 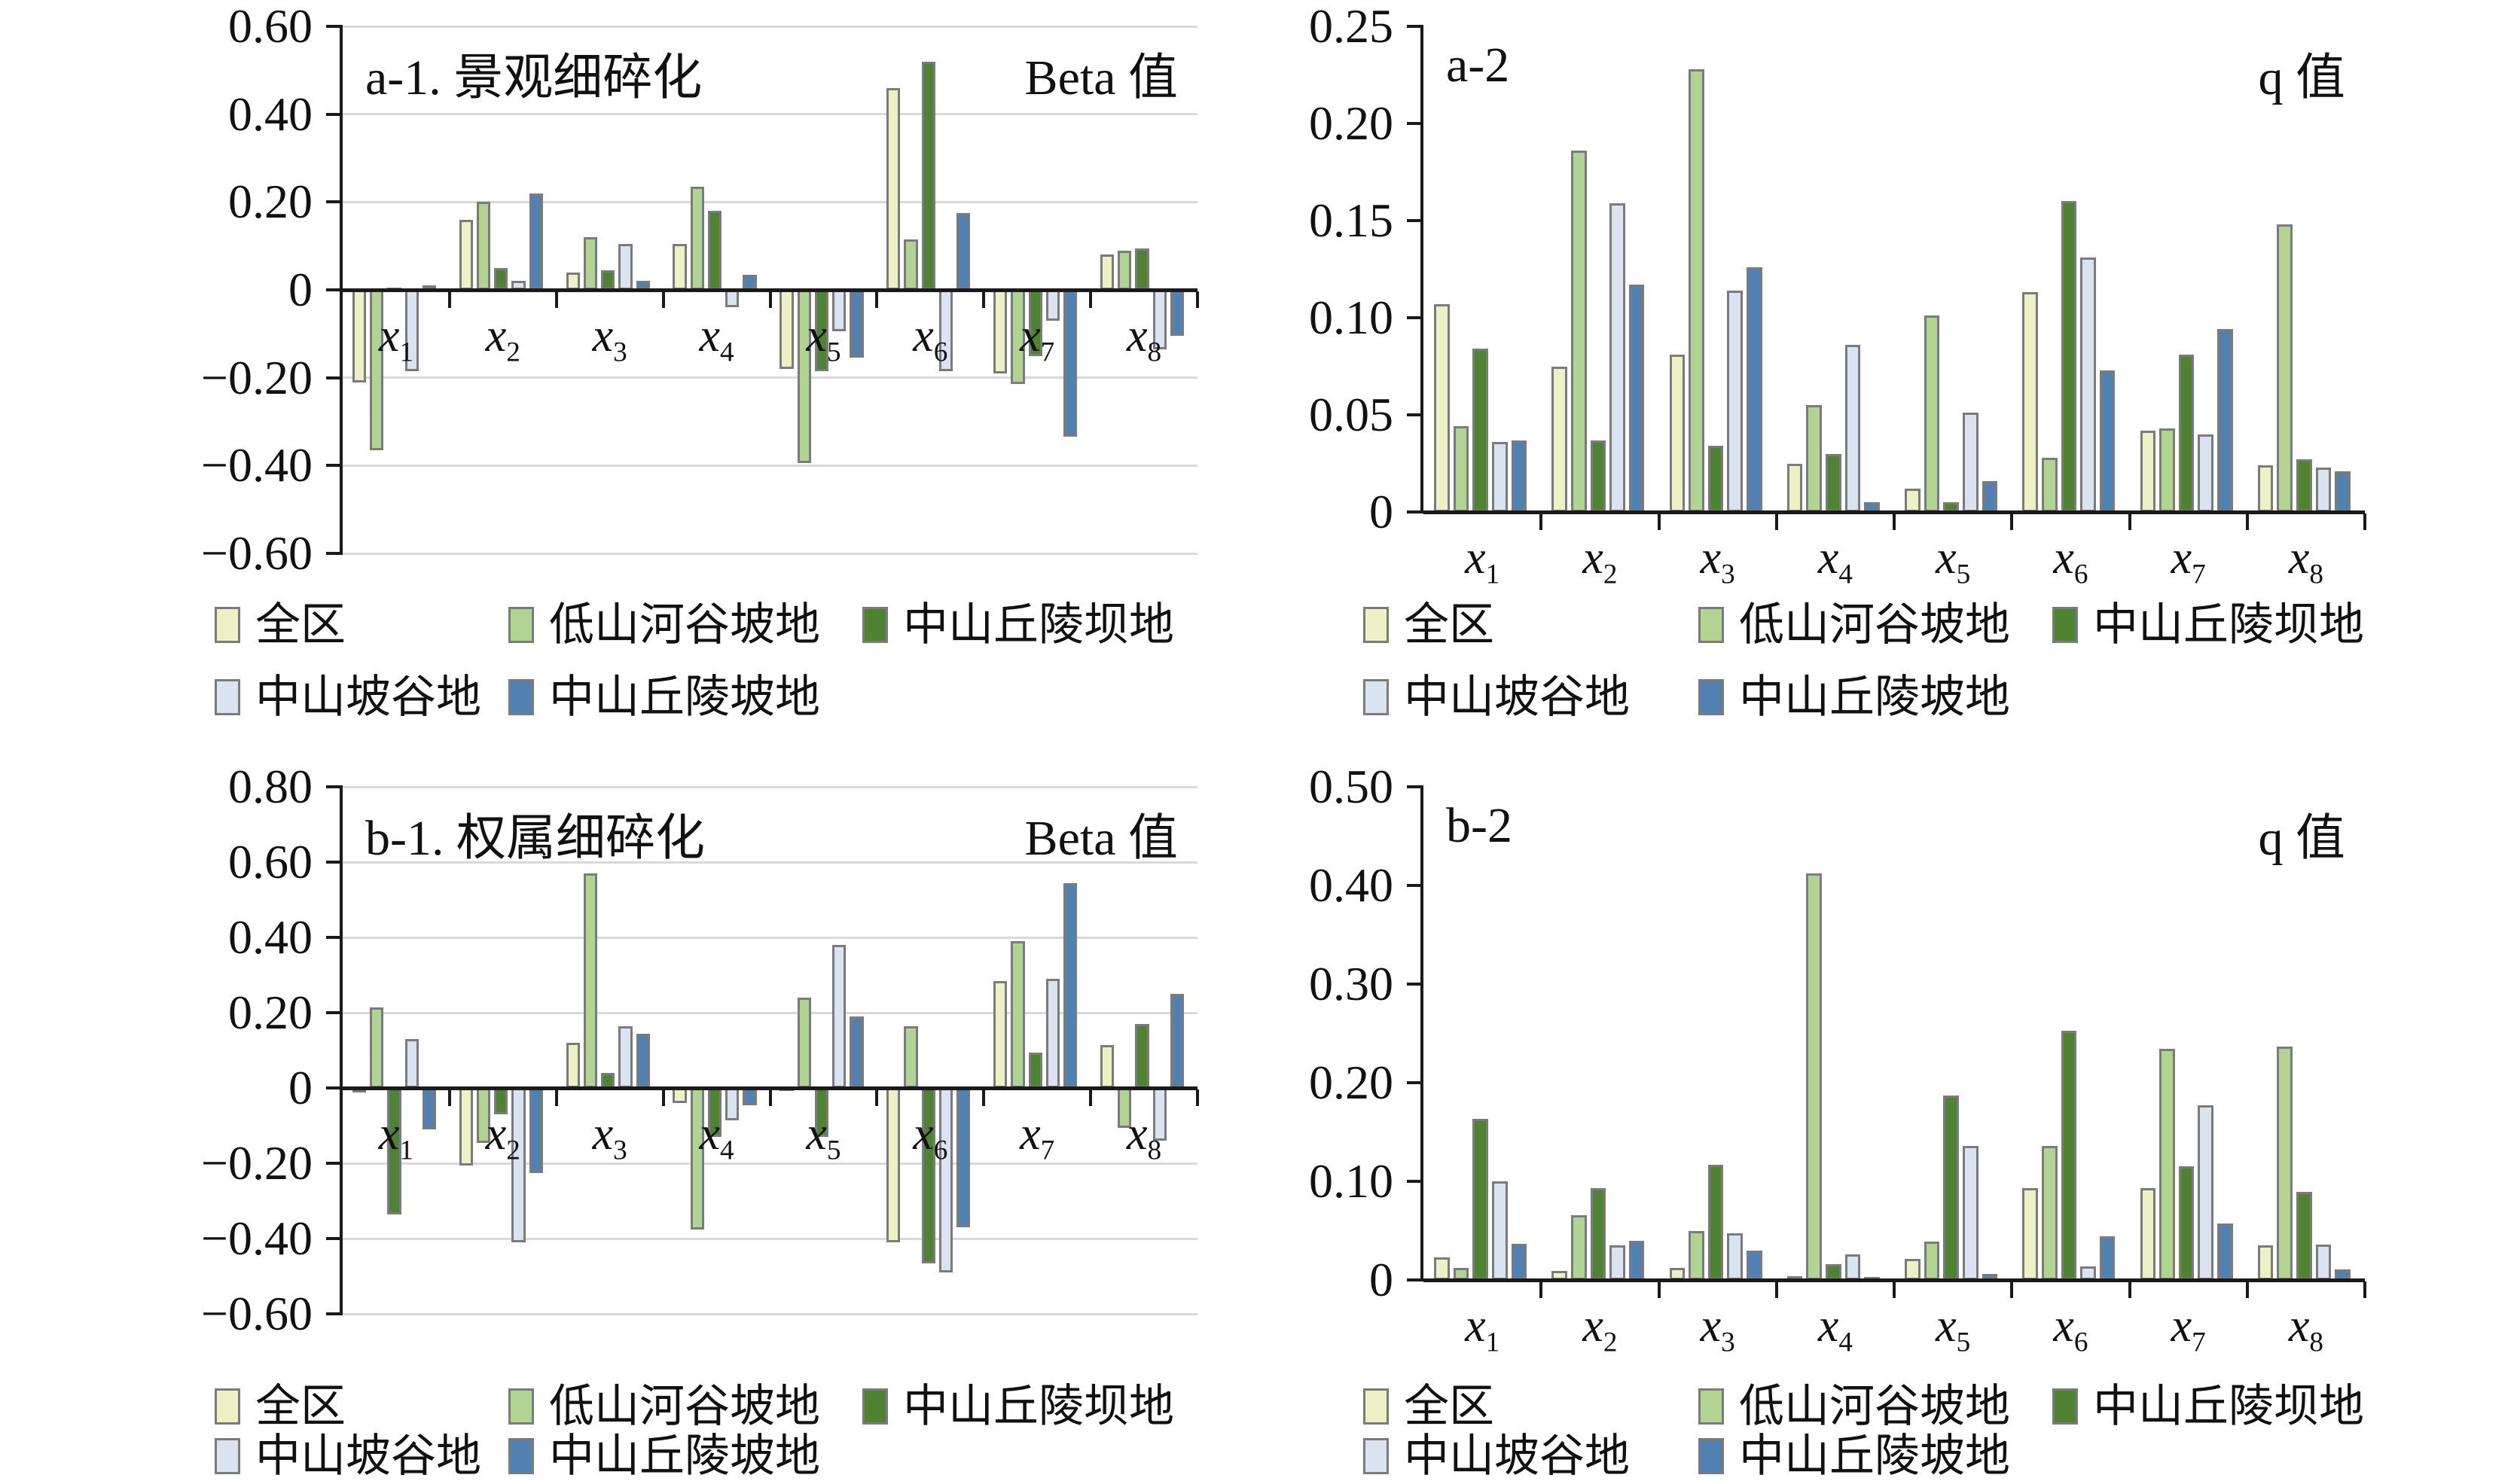 I want to click on chart-a1-unit-label: Beta 值, so click(x=1101, y=78).